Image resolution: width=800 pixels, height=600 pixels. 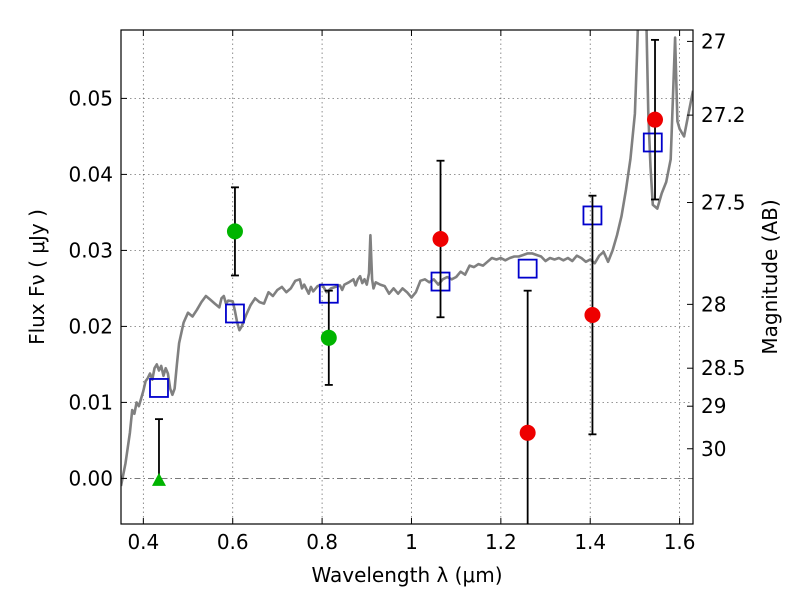 I want to click on y2-tick-label: 27.2, so click(x=723, y=115).